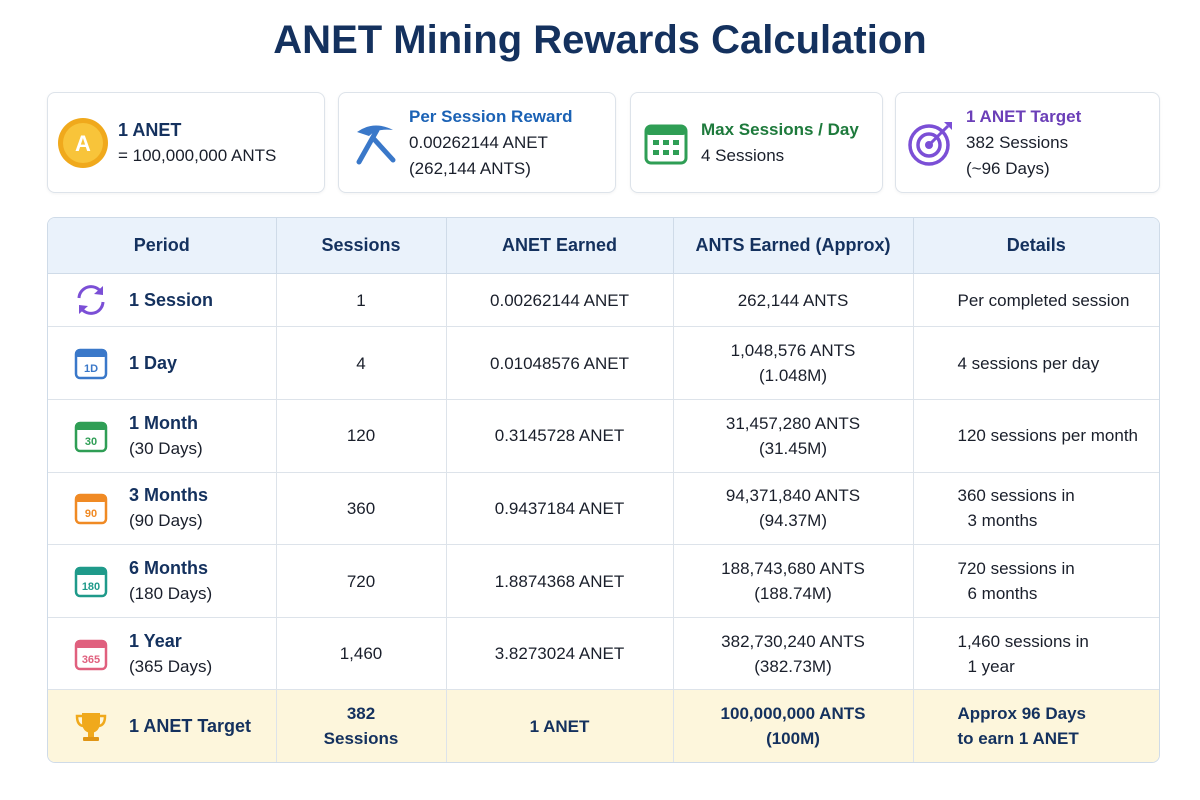  What do you see at coordinates (91, 660) in the screenshot?
I see `calendar-label: 365` at bounding box center [91, 660].